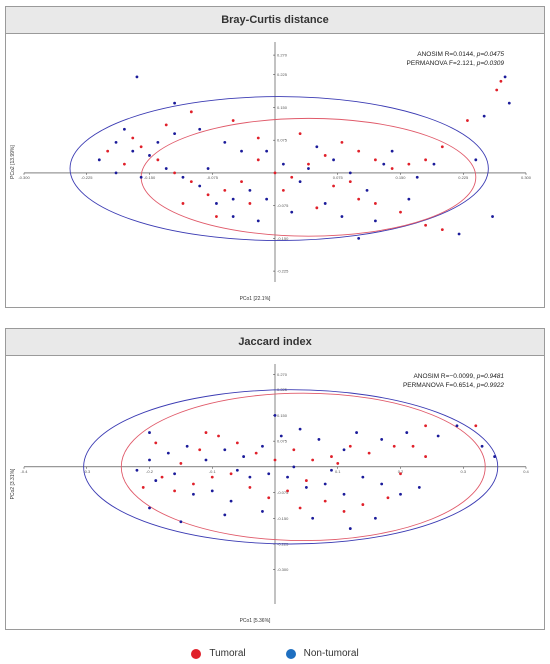 The width and height of the screenshot is (550, 664). Describe the element at coordinates (13, 483) in the screenshot. I see `jaccard-y-axis-title: PCo2 [3.31%]` at that location.